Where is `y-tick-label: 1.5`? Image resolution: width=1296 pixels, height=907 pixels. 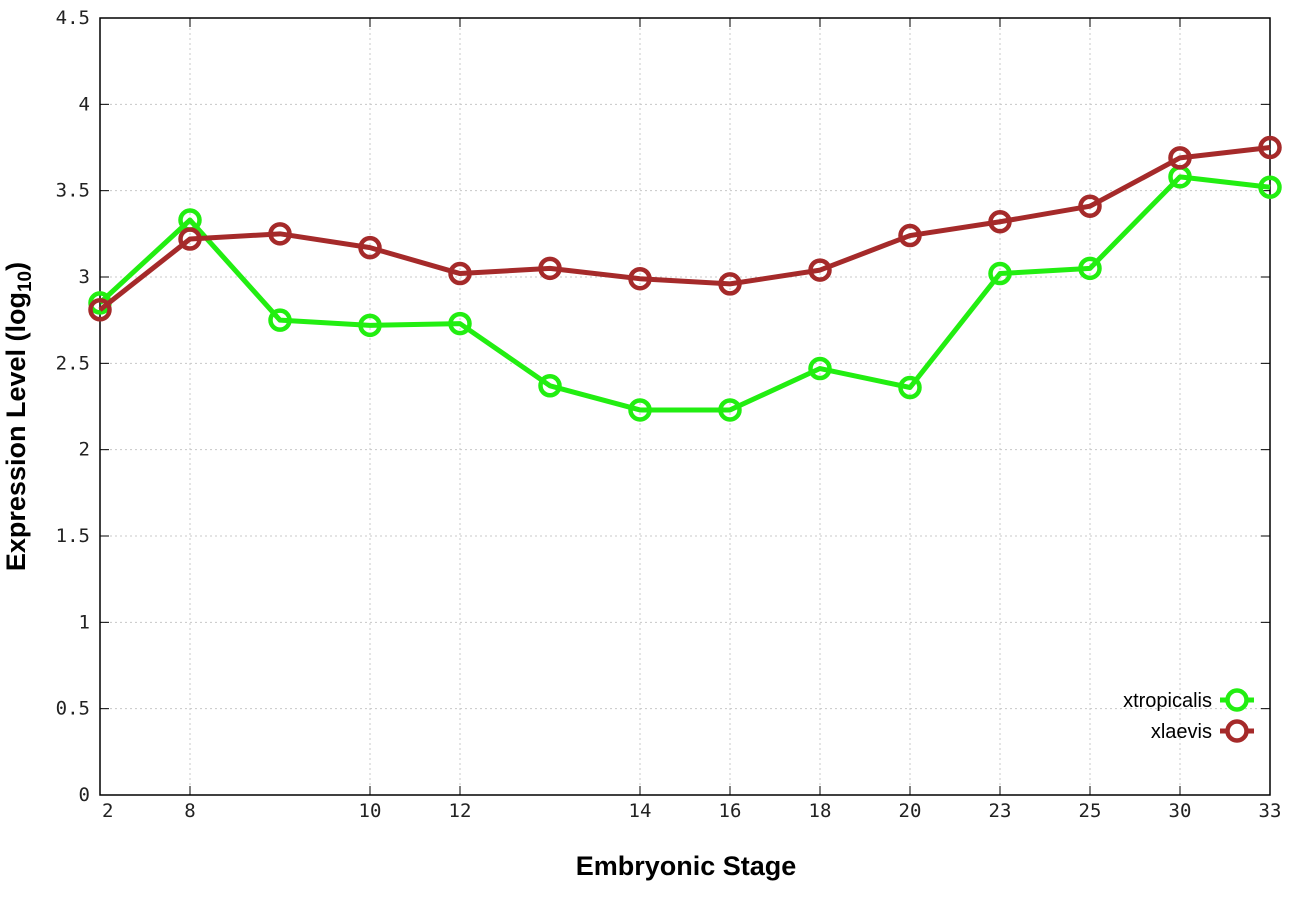
y-tick-label: 1.5 is located at coordinates (73, 536).